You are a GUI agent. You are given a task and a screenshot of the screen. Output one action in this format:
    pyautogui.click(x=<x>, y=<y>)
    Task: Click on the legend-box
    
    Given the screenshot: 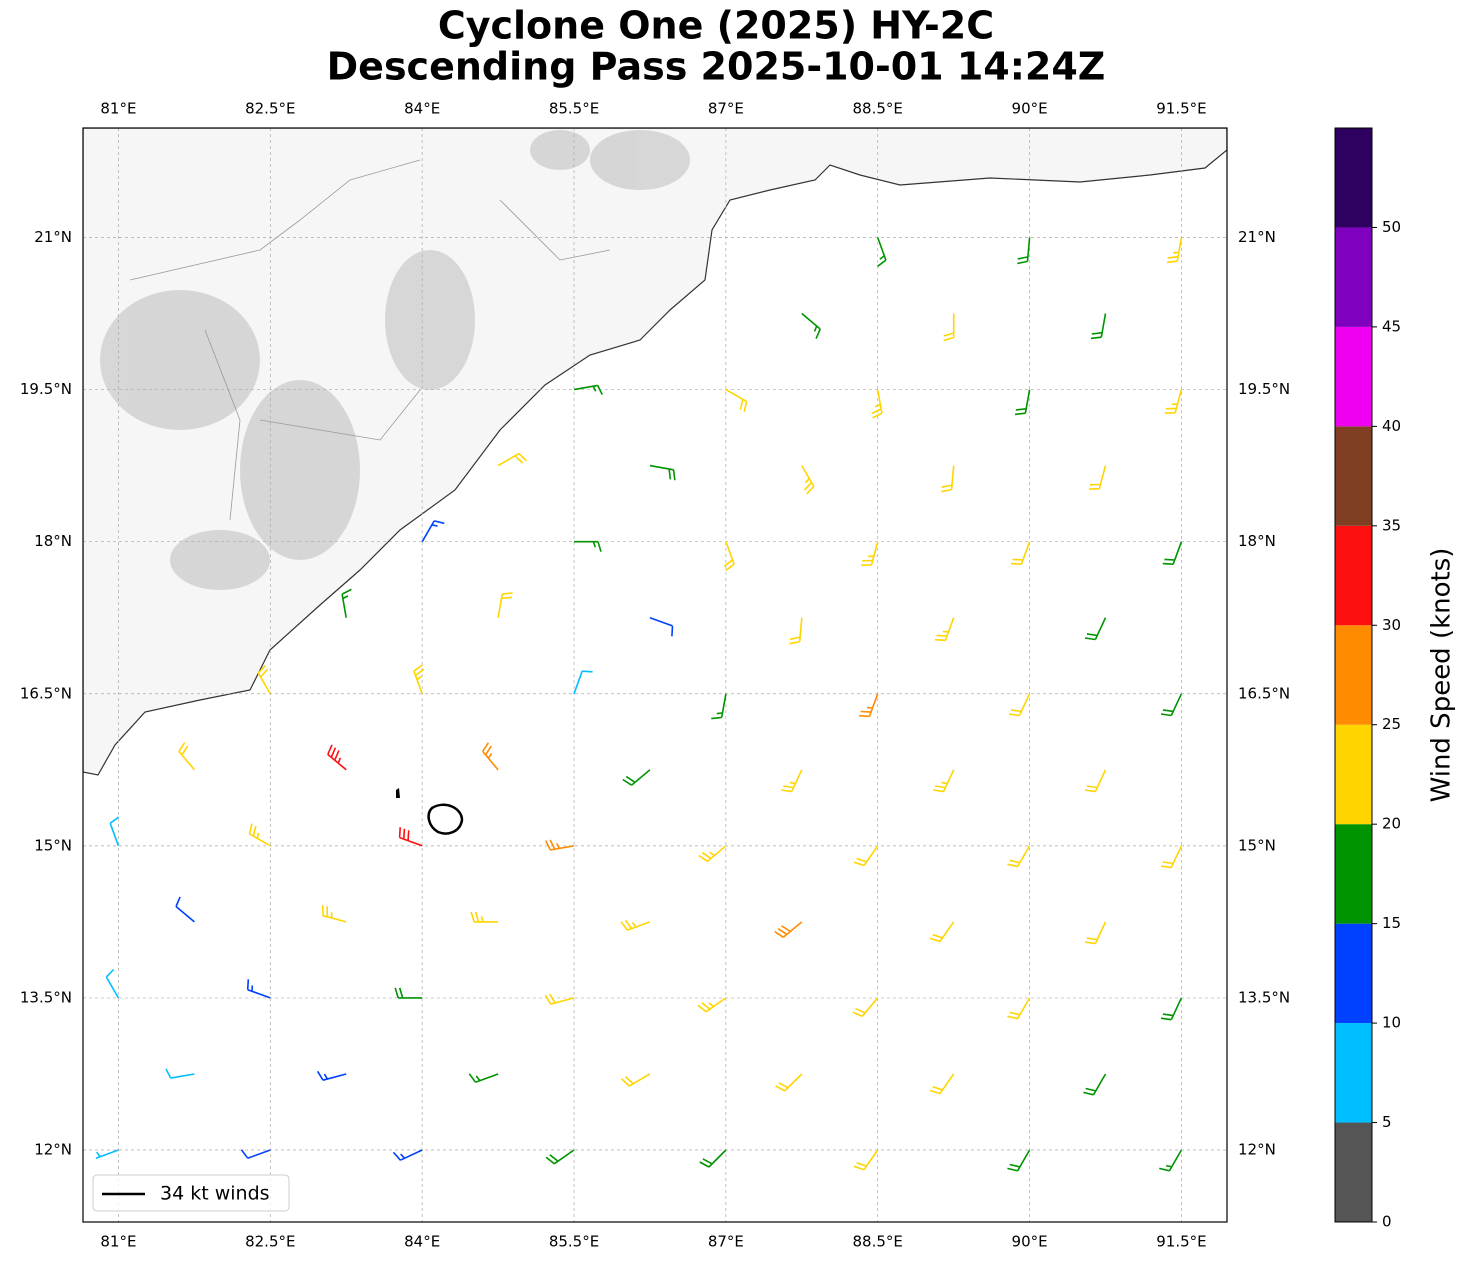 What is the action you would take?
    pyautogui.click(x=191, y=1193)
    